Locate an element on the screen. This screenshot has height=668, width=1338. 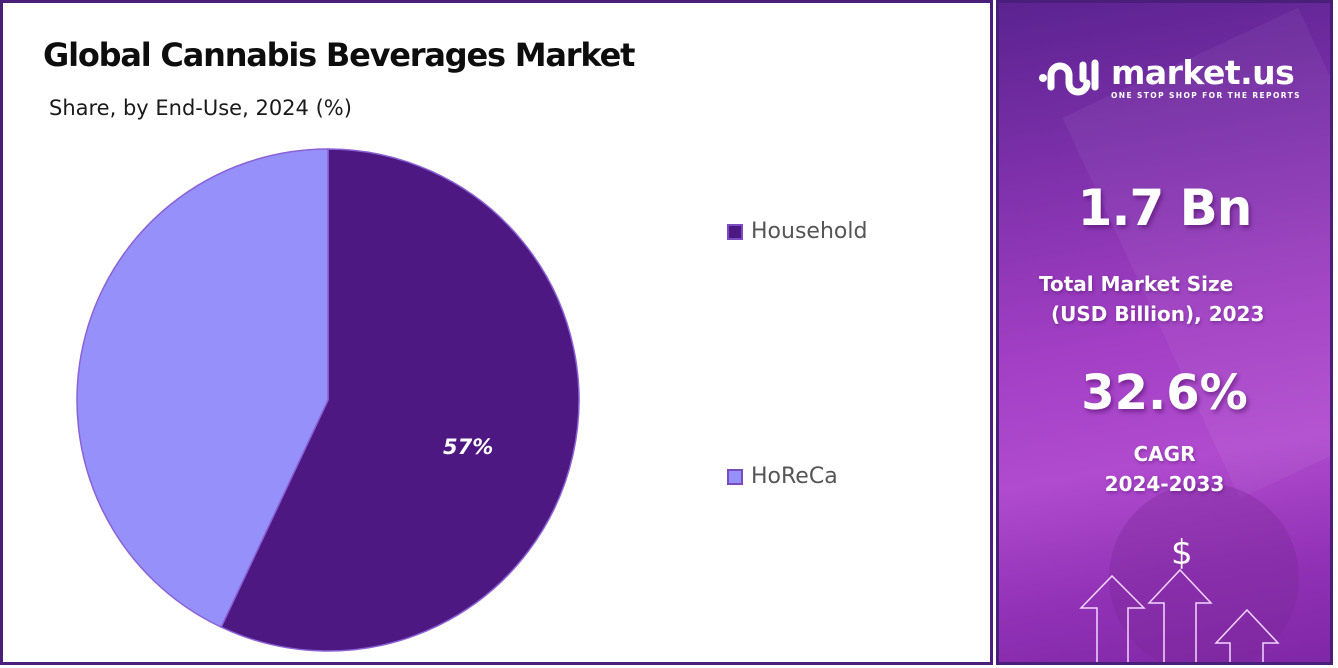
cagr-label-line2: 2024-2033 is located at coordinates (1164, 484).